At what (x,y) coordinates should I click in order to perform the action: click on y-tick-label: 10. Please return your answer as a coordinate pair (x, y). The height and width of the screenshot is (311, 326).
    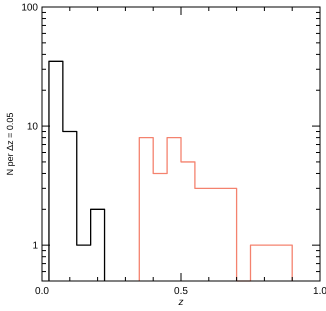
    Looking at the image, I should click on (32, 127).